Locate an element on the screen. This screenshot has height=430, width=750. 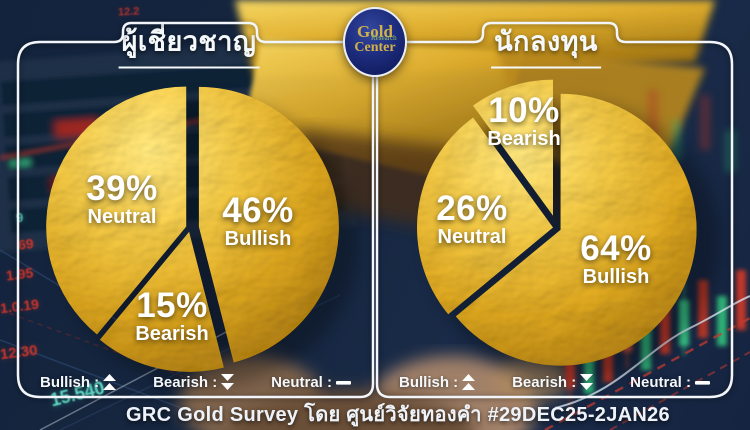
left-panel-title: ผู้เชี่ยวชาญ is located at coordinates (189, 44).